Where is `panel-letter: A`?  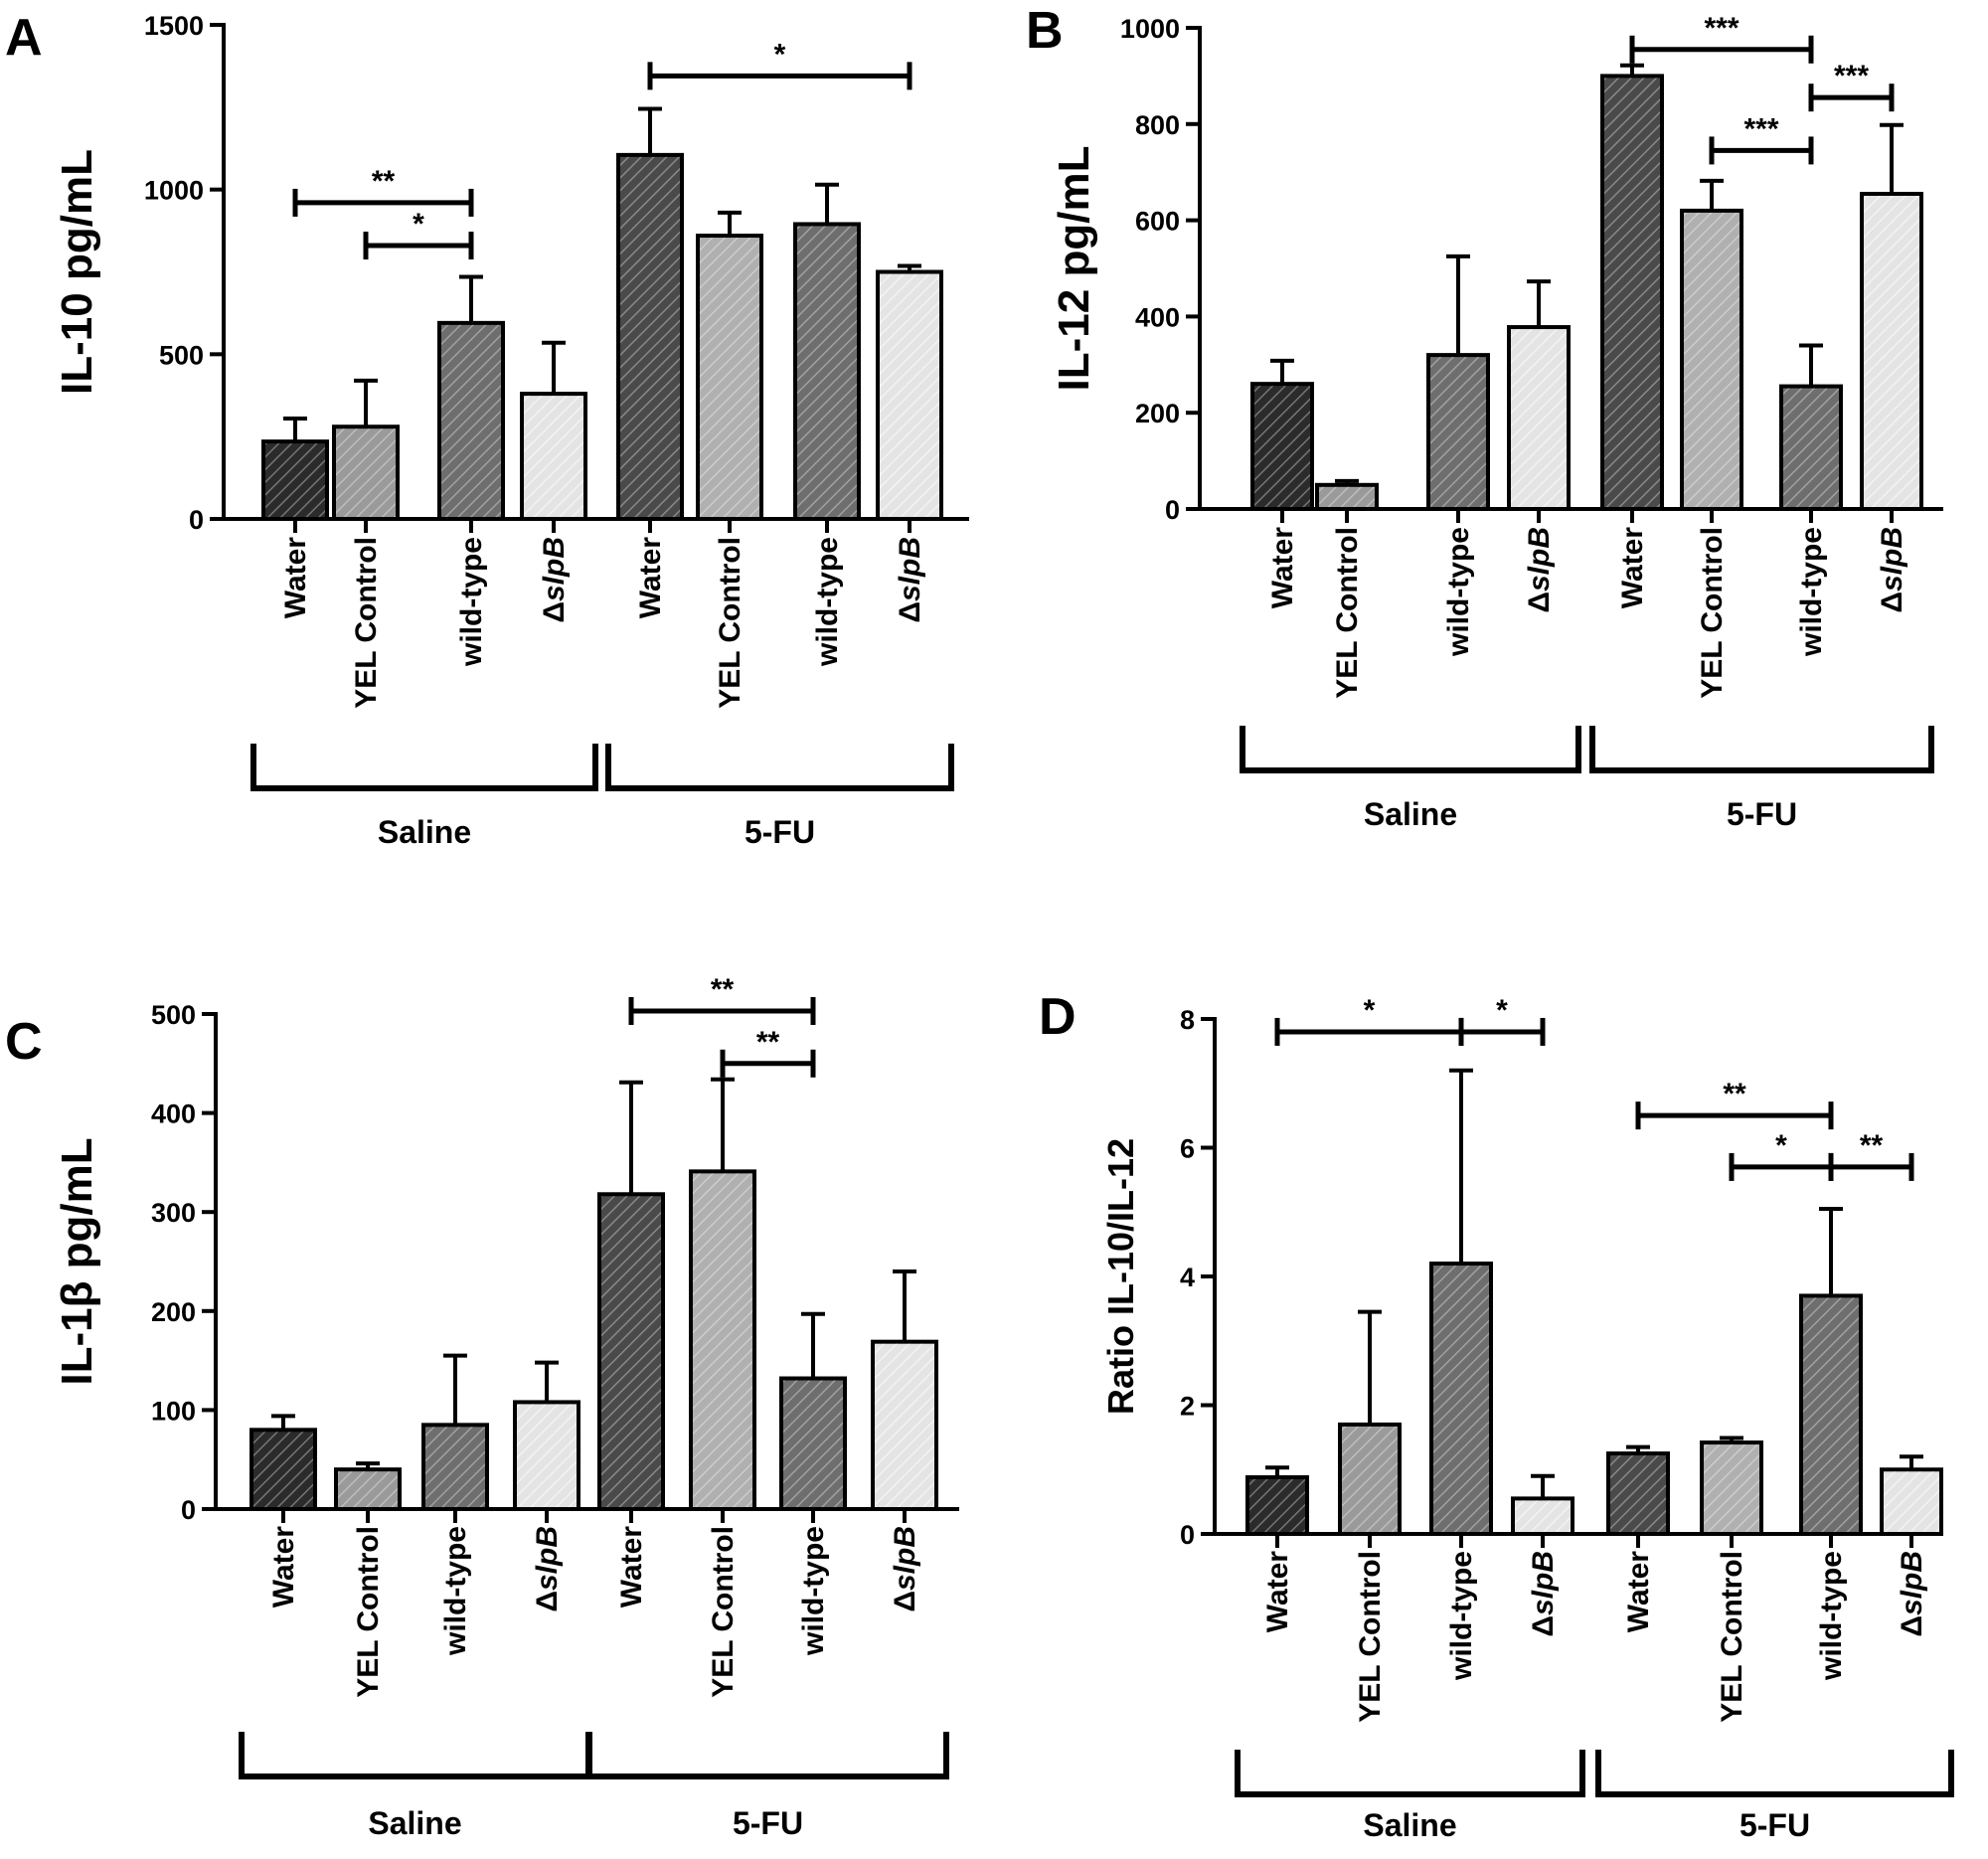
panel-letter: A is located at coordinates (24, 38).